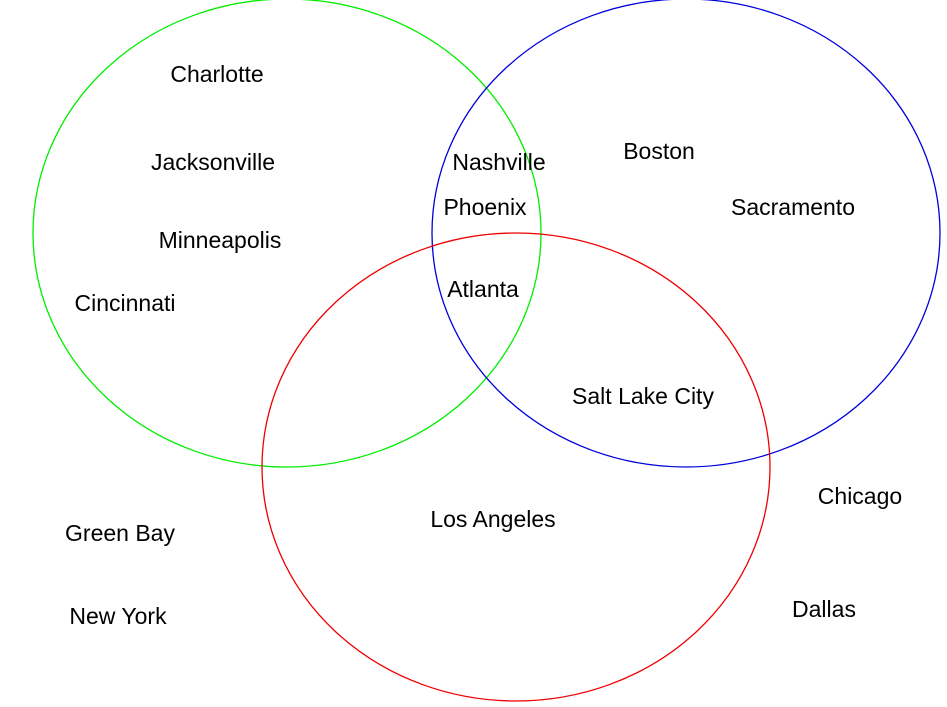 This screenshot has height=707, width=947. What do you see at coordinates (213, 162) in the screenshot?
I see `city-label-jacksonville: Jacksonville` at bounding box center [213, 162].